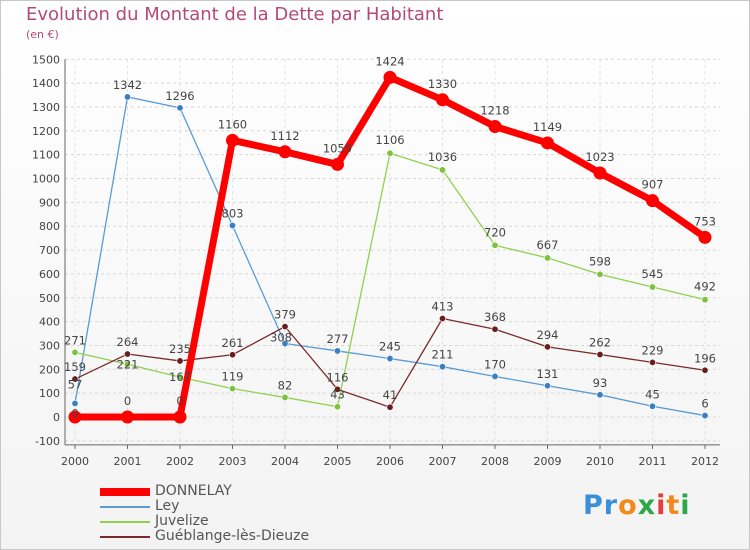 The image size is (750, 550). I want to click on proxiti-logo: Proxiti, so click(637, 505).